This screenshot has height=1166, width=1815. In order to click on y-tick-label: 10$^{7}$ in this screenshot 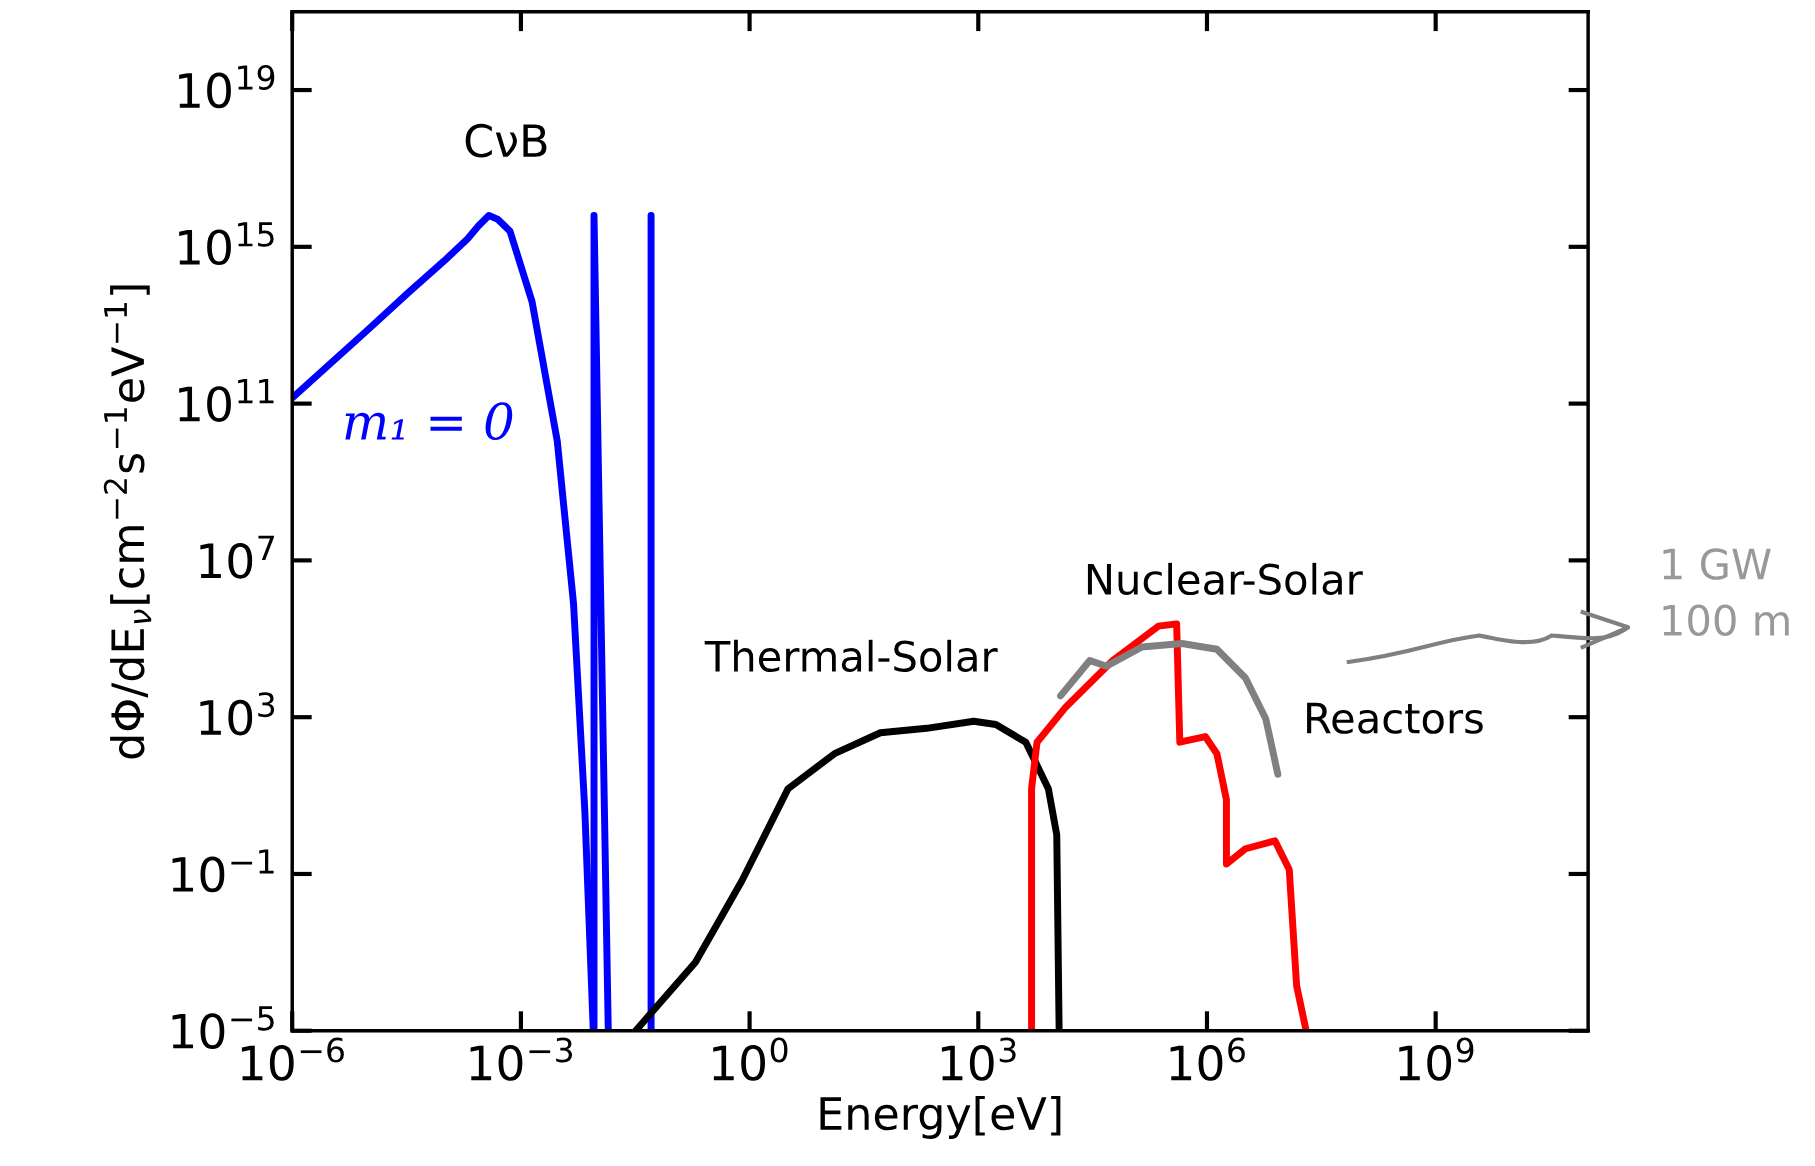, I will do `click(237, 557)`.